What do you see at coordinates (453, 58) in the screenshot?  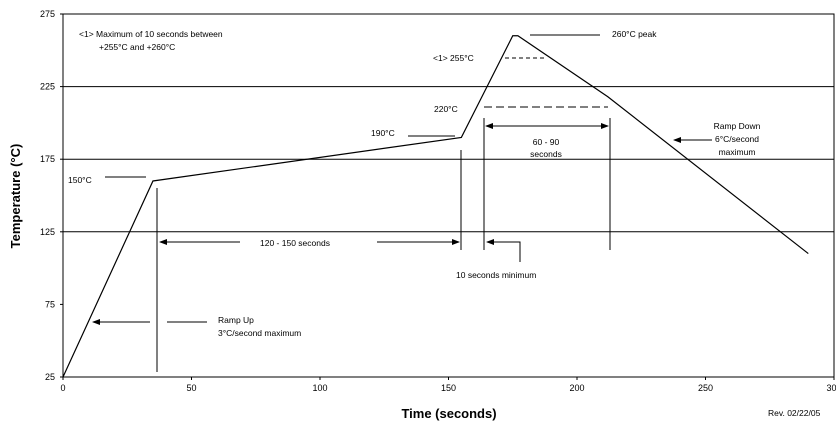 I see `label-255: <1> 255°C` at bounding box center [453, 58].